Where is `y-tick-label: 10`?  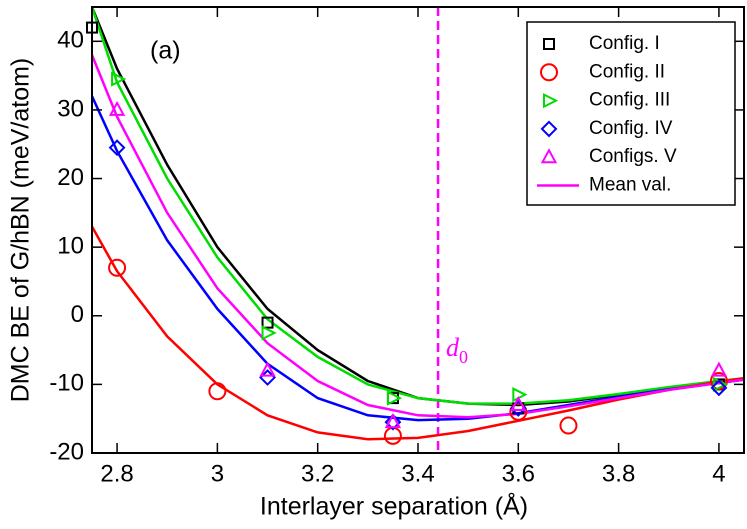 y-tick-label: 10 is located at coordinates (70, 245).